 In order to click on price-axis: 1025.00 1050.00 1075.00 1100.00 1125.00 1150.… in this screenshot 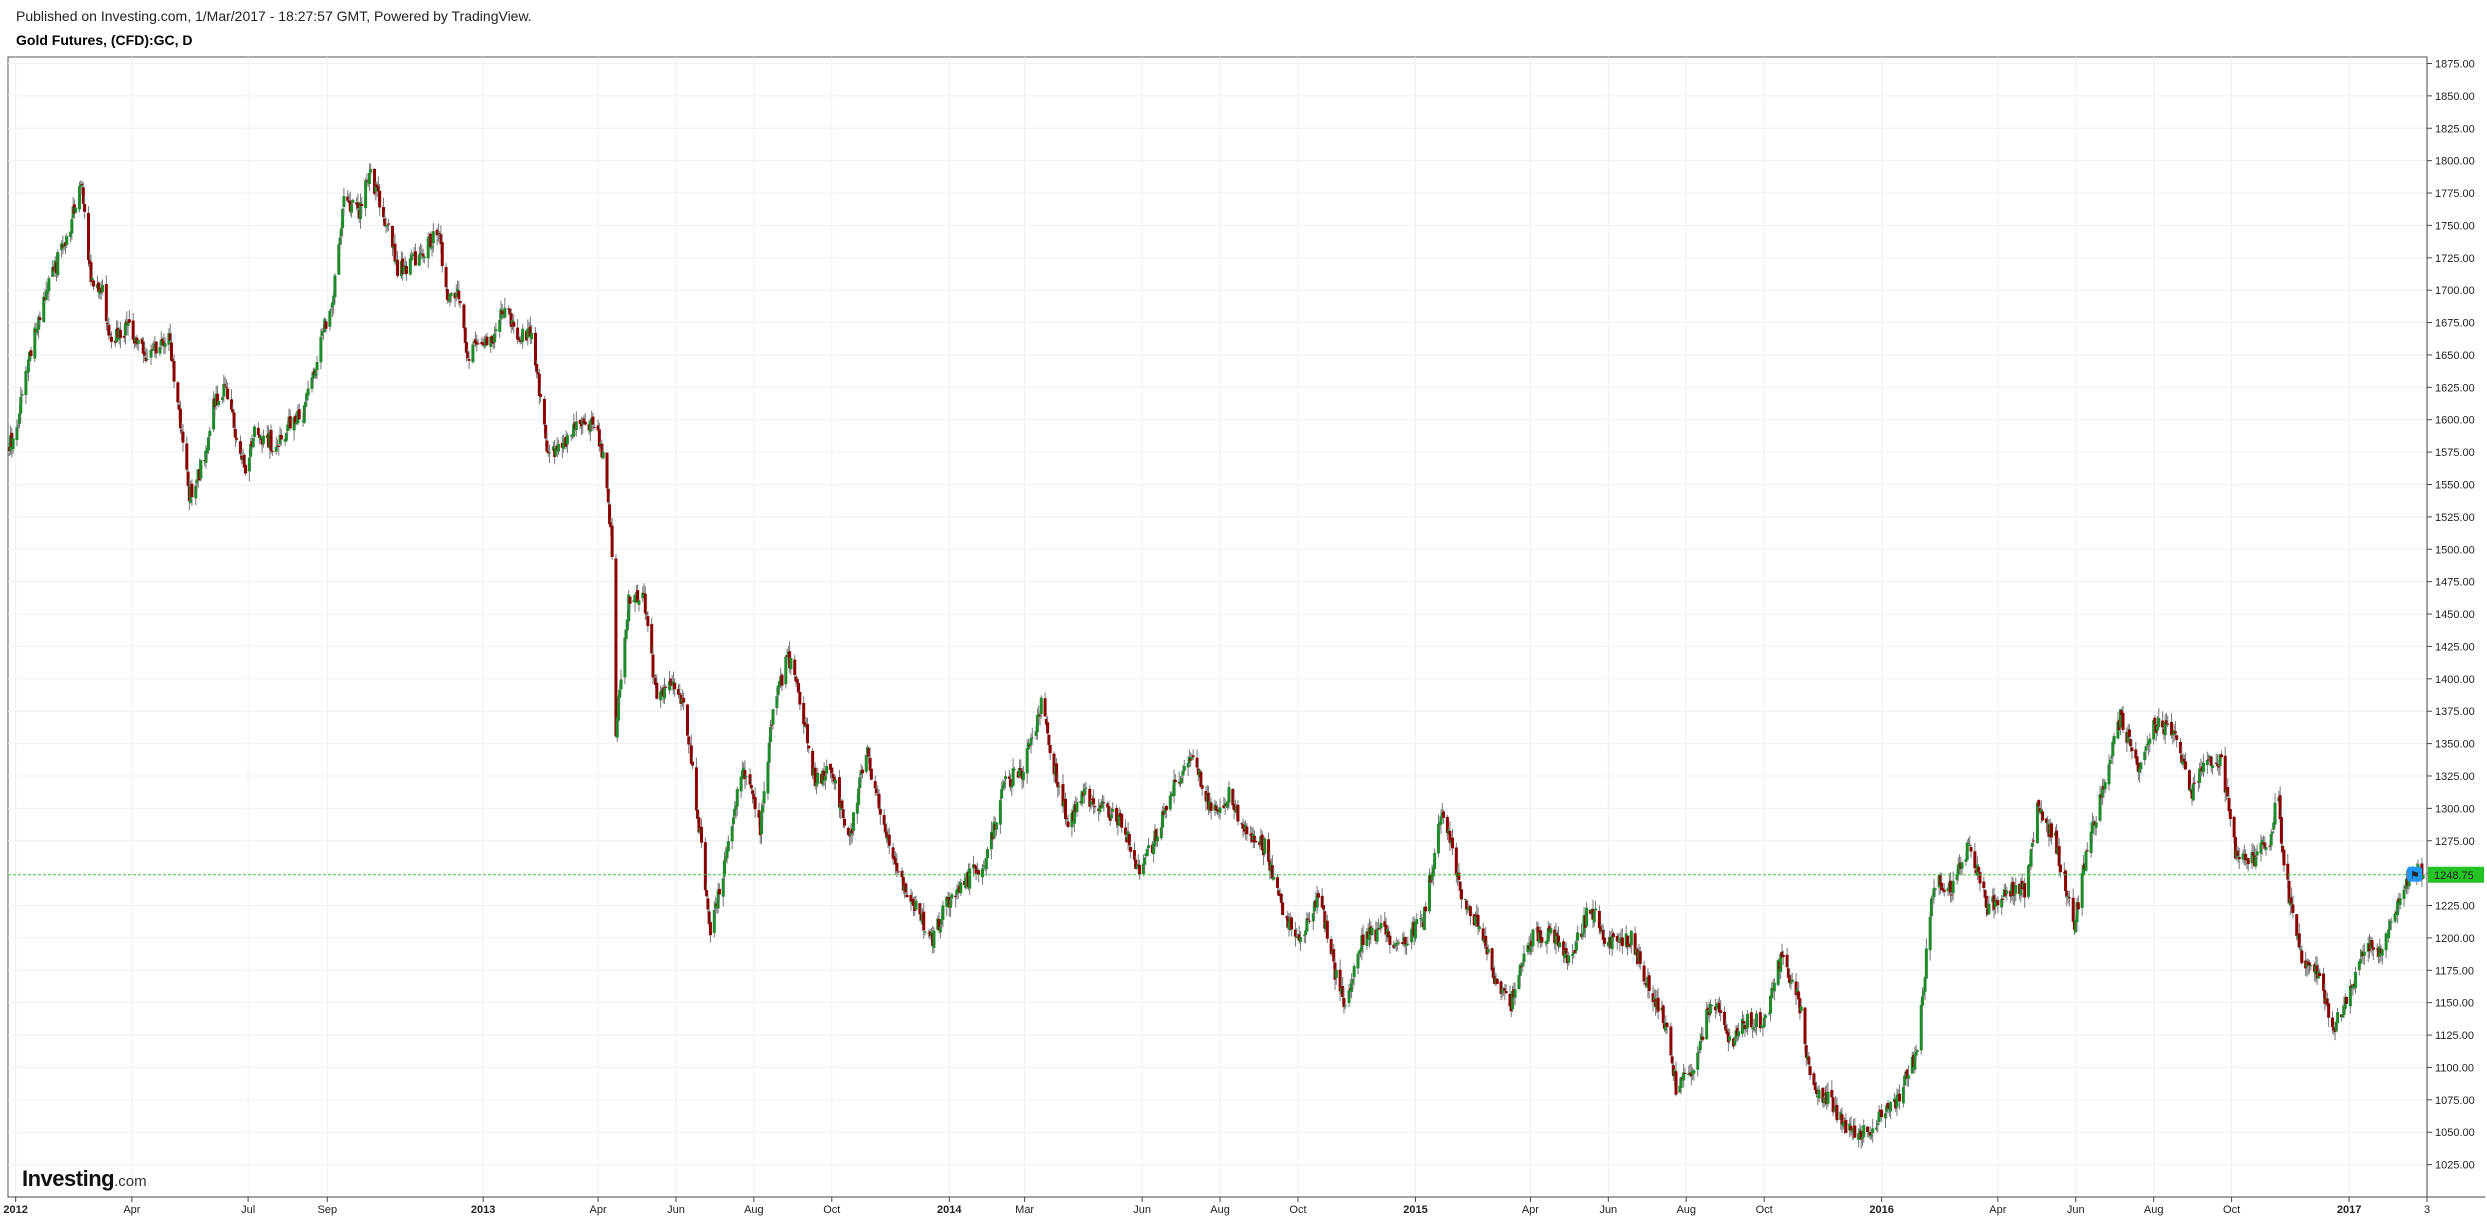, I will do `click(2450, 627)`.